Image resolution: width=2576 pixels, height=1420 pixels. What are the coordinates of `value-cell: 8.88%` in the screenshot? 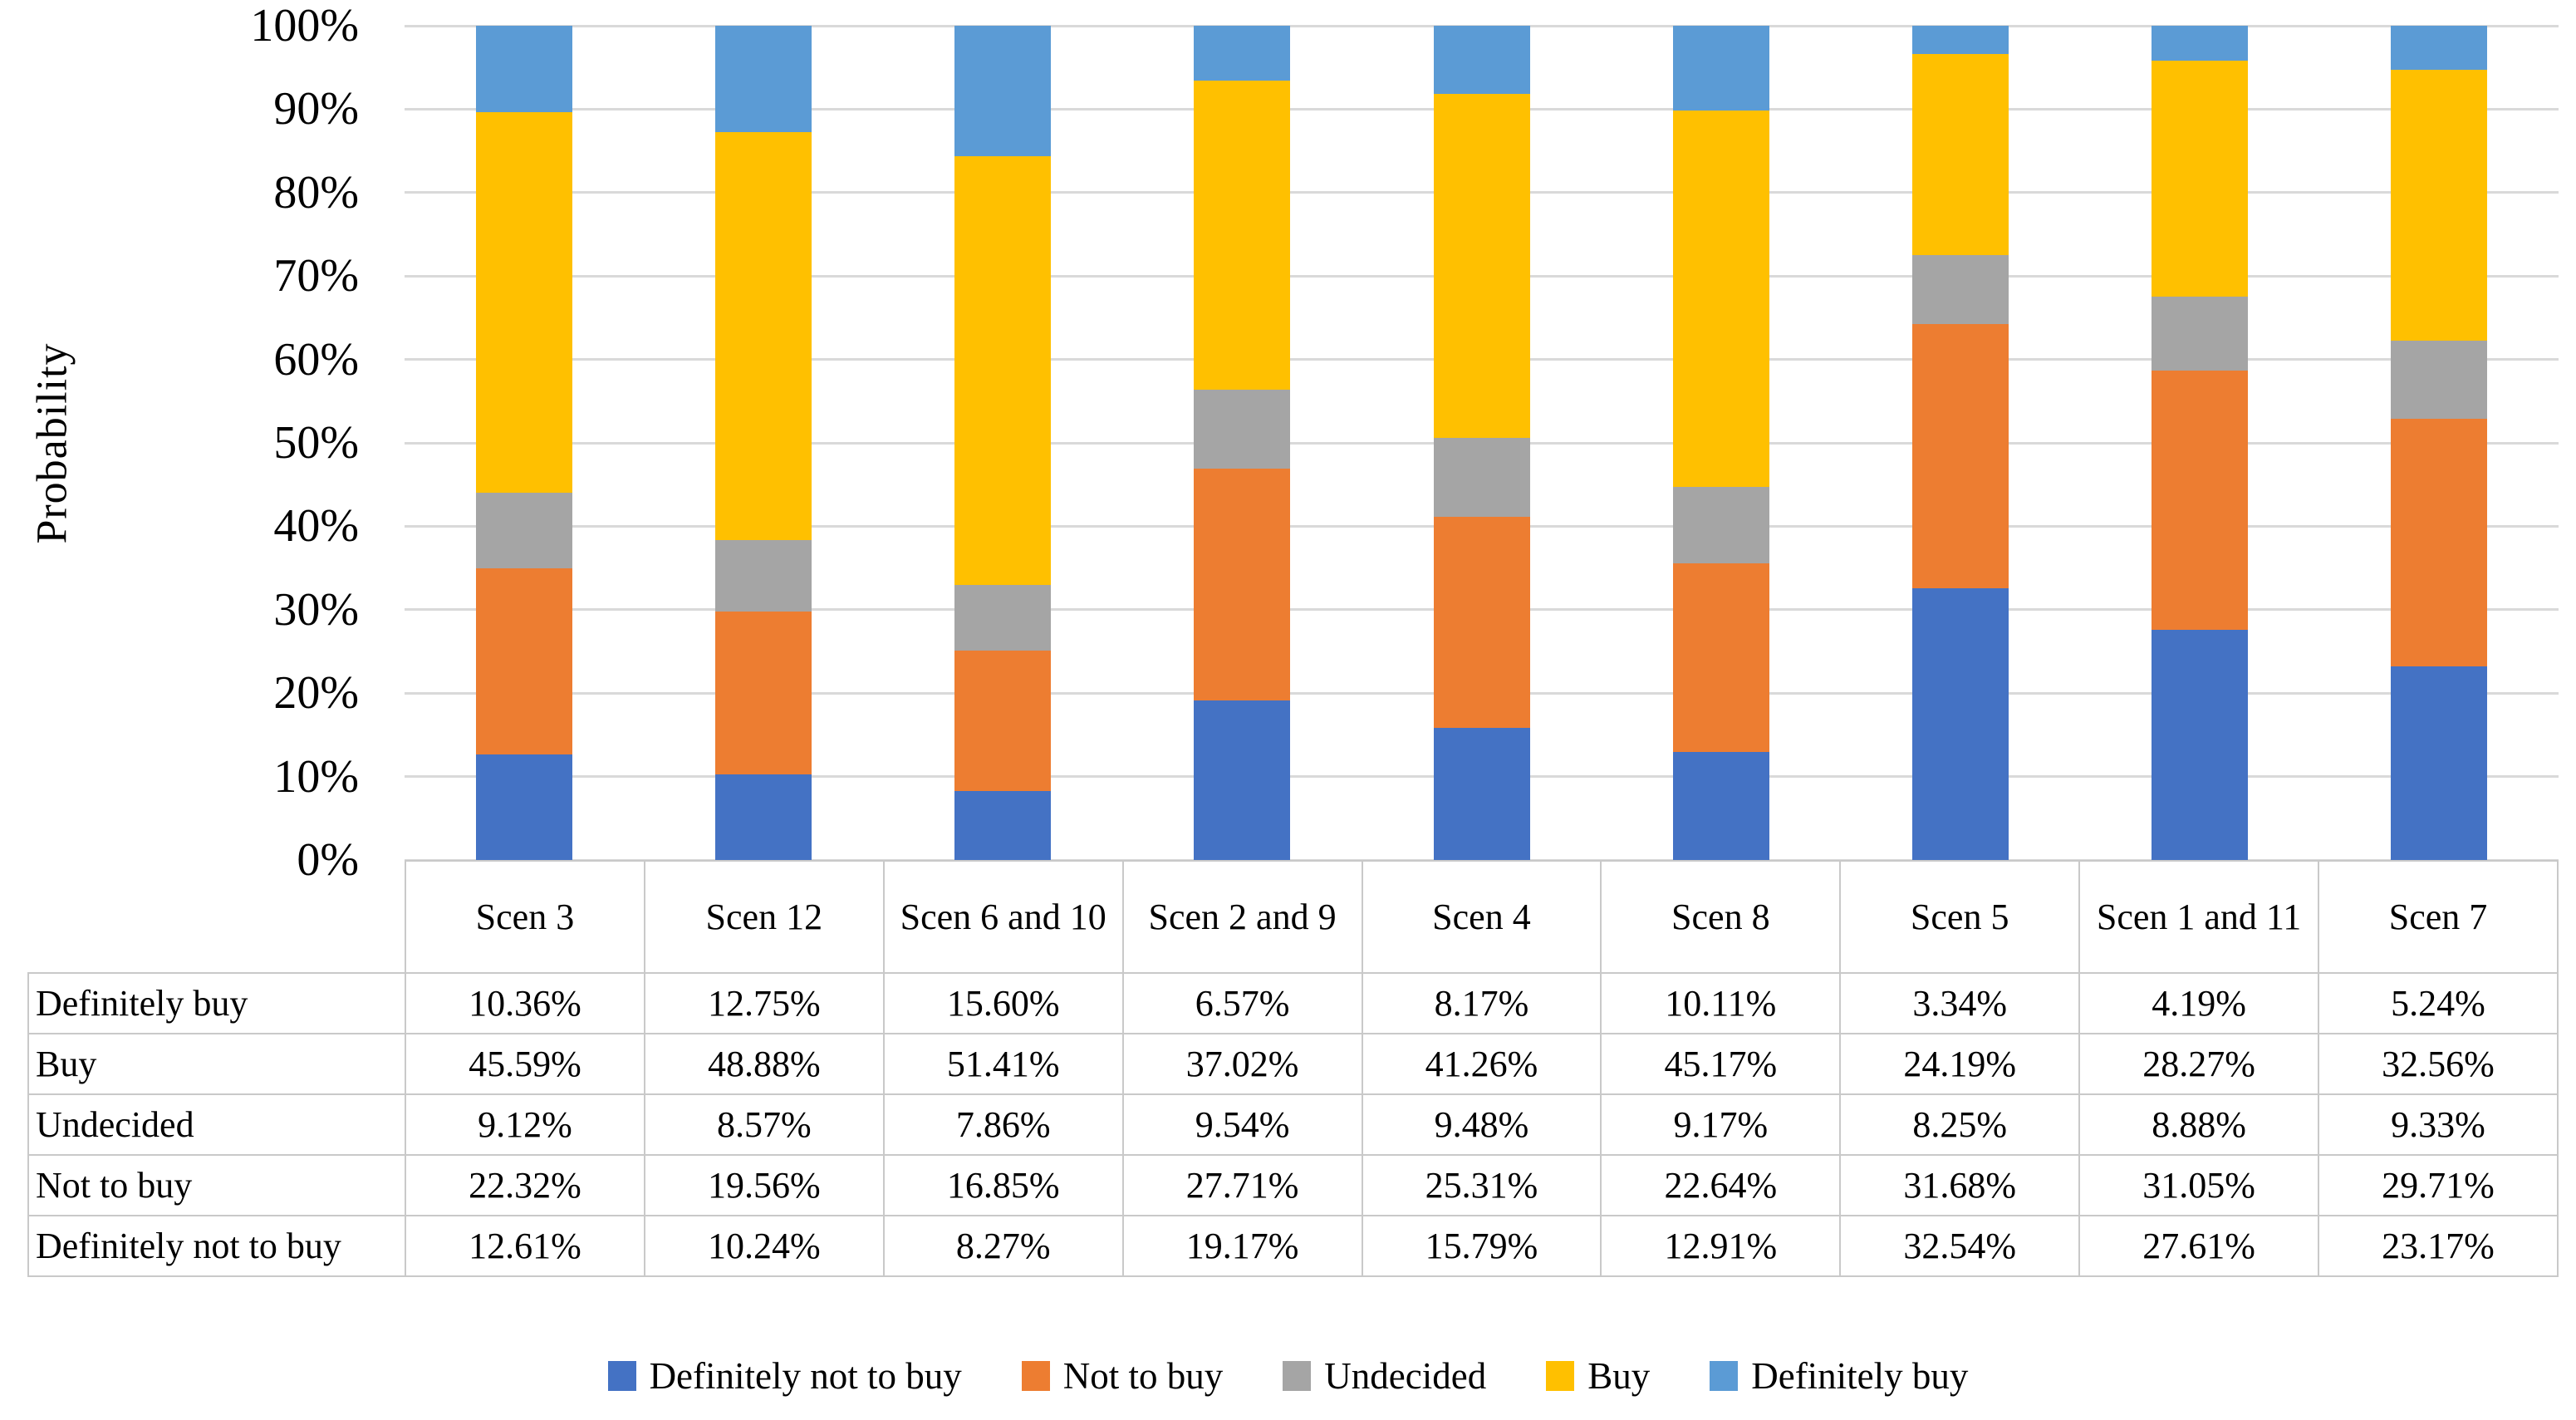 It's located at (2198, 1125).